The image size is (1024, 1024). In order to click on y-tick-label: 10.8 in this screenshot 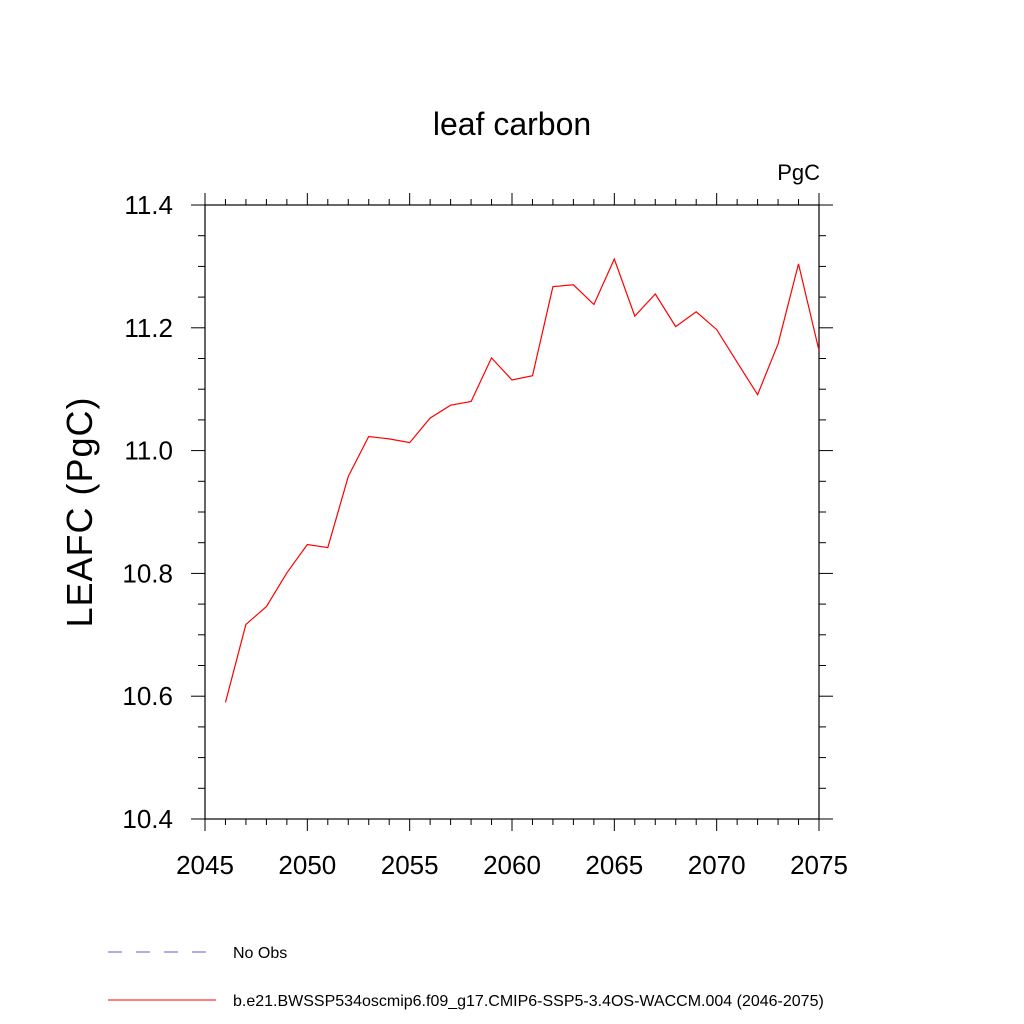, I will do `click(147, 573)`.